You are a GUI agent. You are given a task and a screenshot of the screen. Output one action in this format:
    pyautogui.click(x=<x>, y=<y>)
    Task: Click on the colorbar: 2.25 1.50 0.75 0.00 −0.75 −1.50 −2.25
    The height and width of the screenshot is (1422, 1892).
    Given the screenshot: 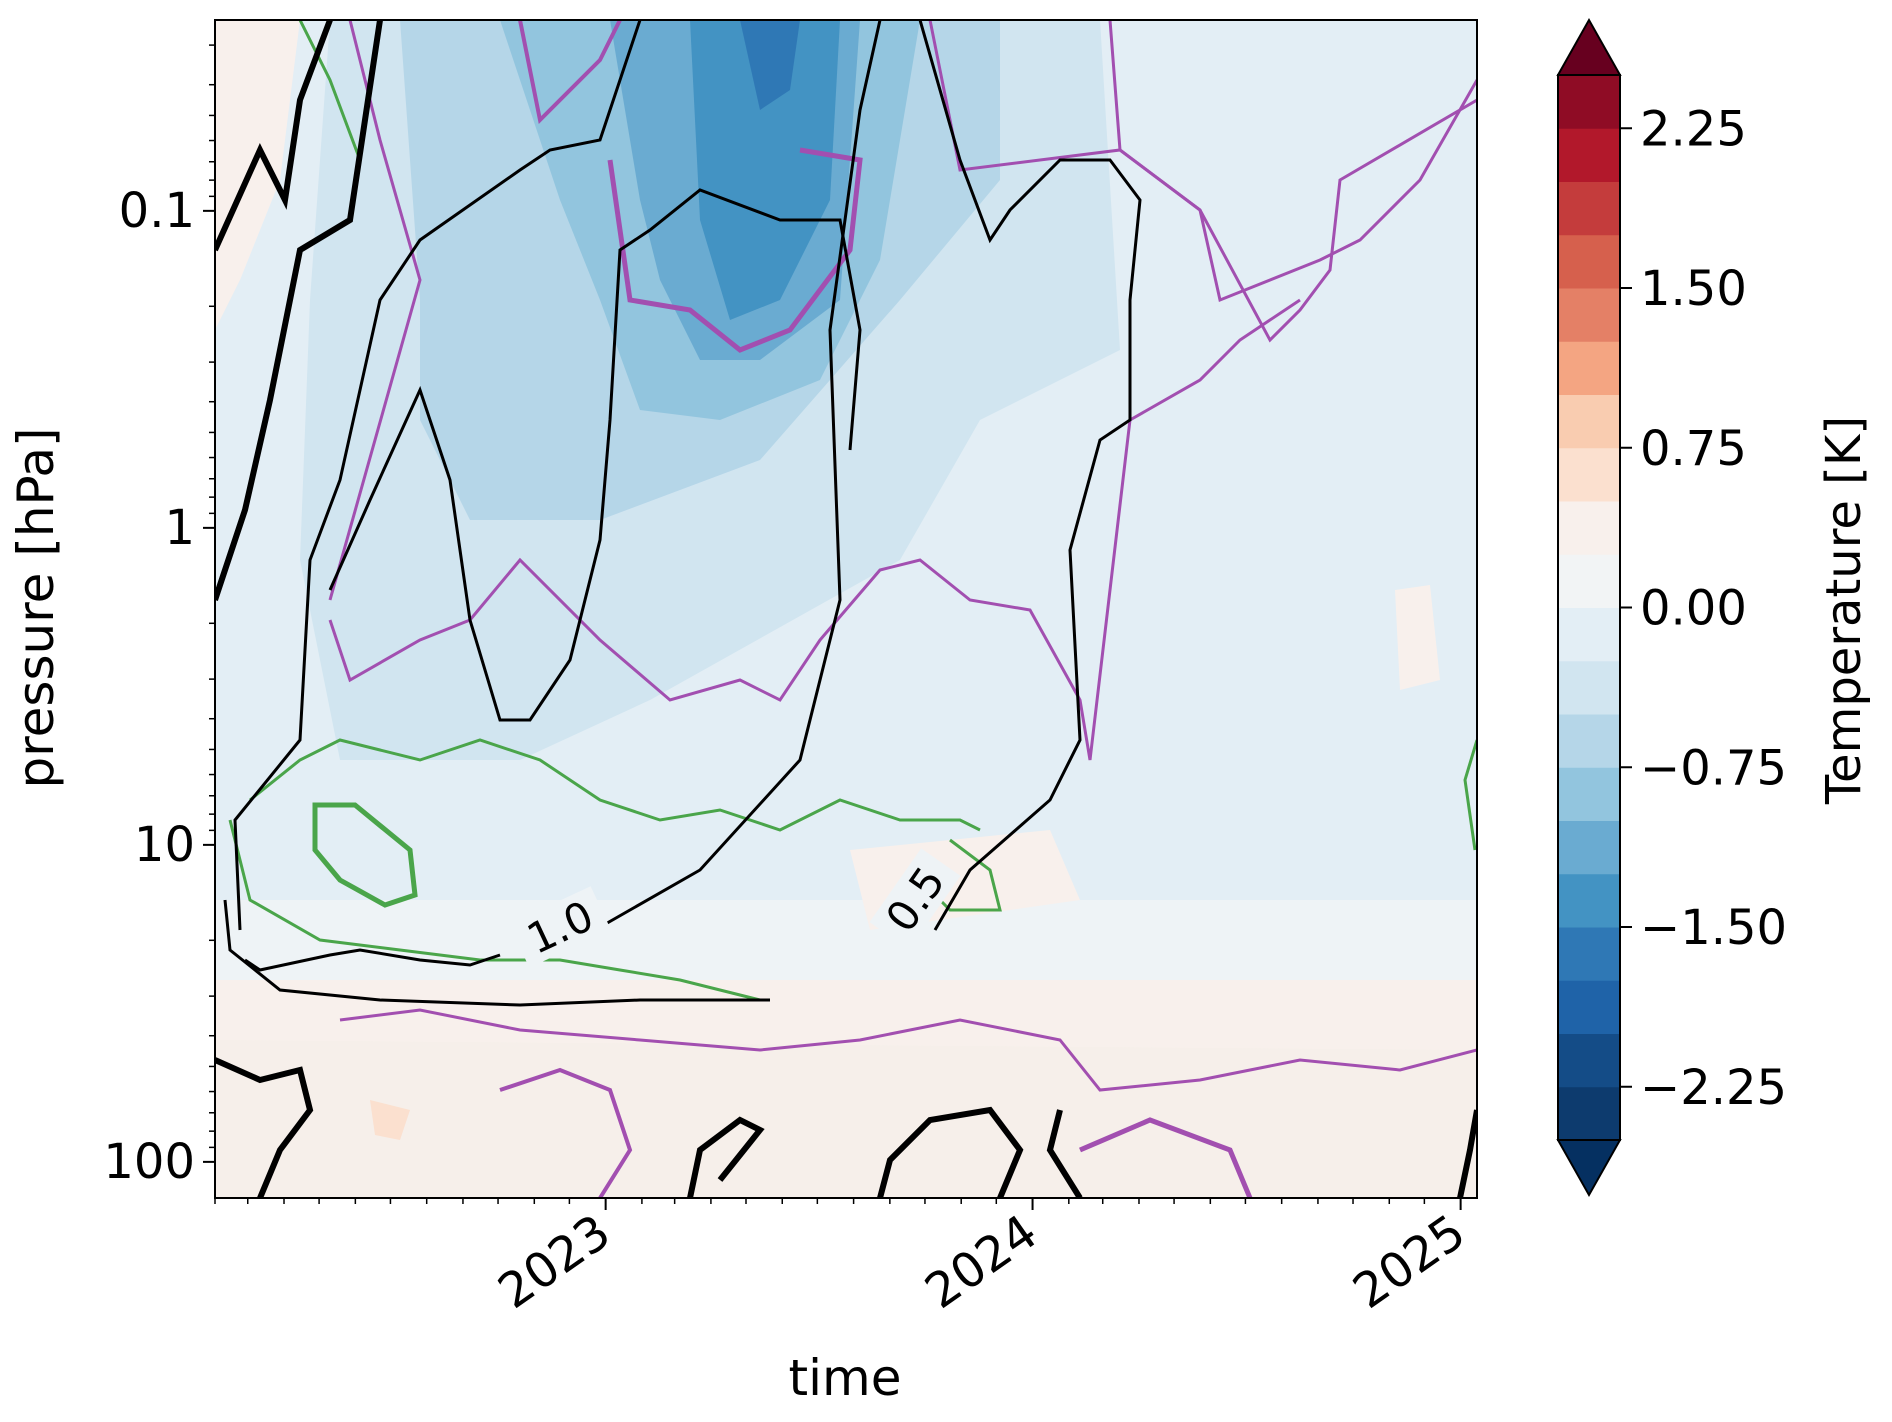 What is the action you would take?
    pyautogui.click(x=1671, y=607)
    